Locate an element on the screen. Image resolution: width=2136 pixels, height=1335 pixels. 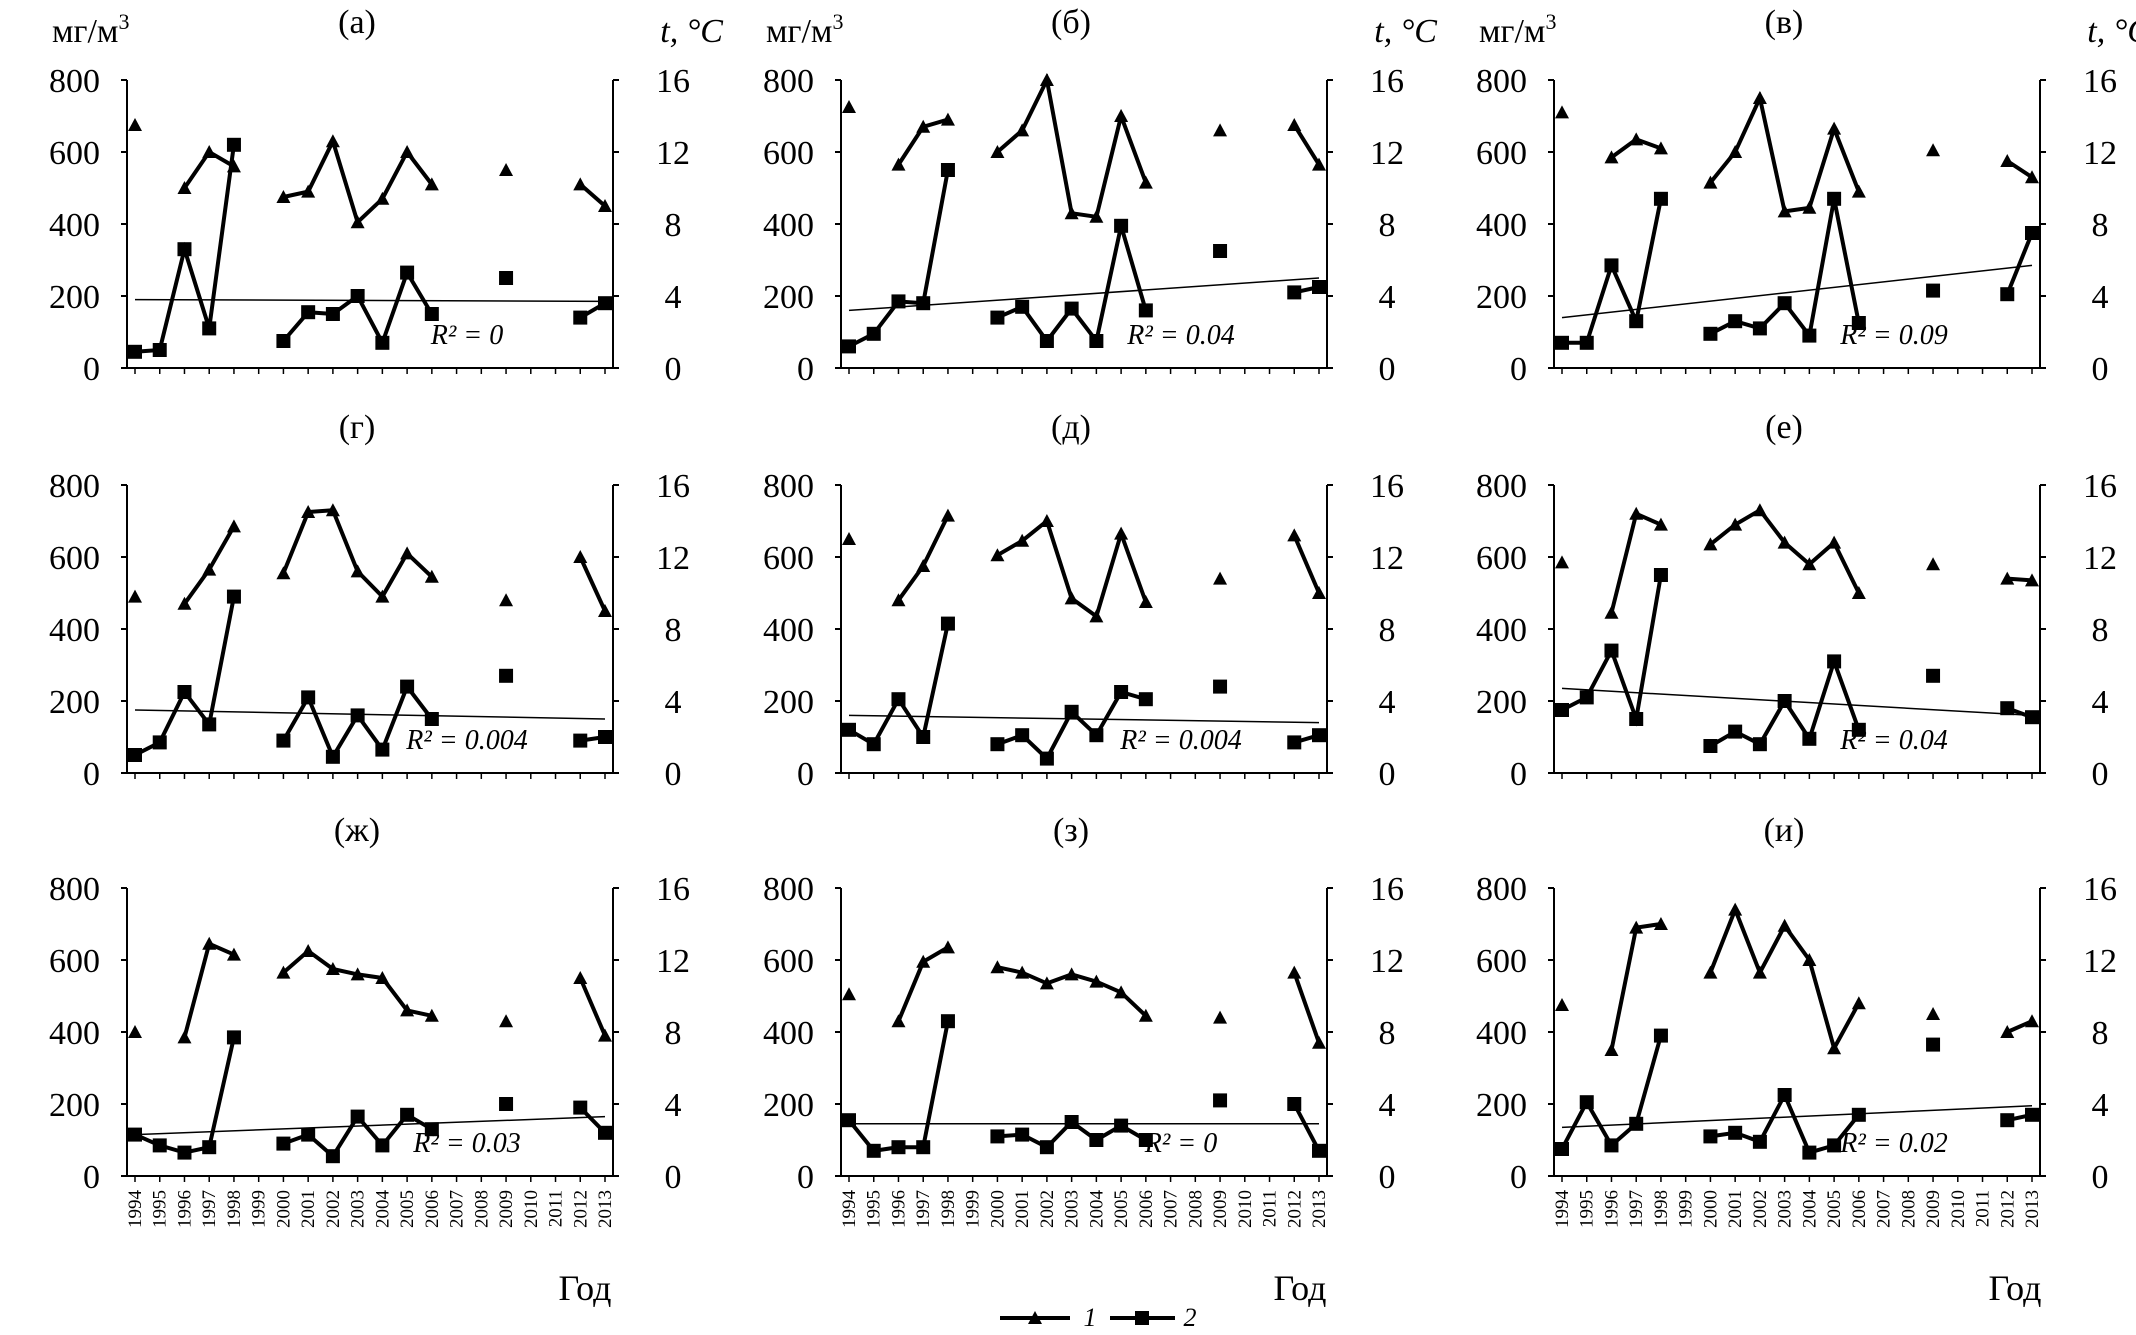
concentration-point-1998 is located at coordinates (1660, 198).